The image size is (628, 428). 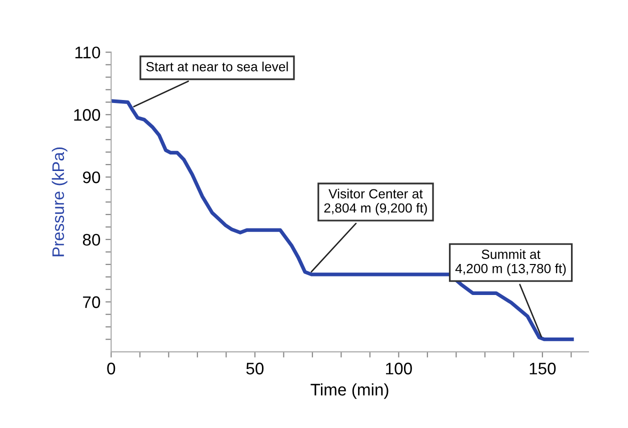 What do you see at coordinates (60, 201) in the screenshot?
I see `y-axis-title: Pressure (kPa)` at bounding box center [60, 201].